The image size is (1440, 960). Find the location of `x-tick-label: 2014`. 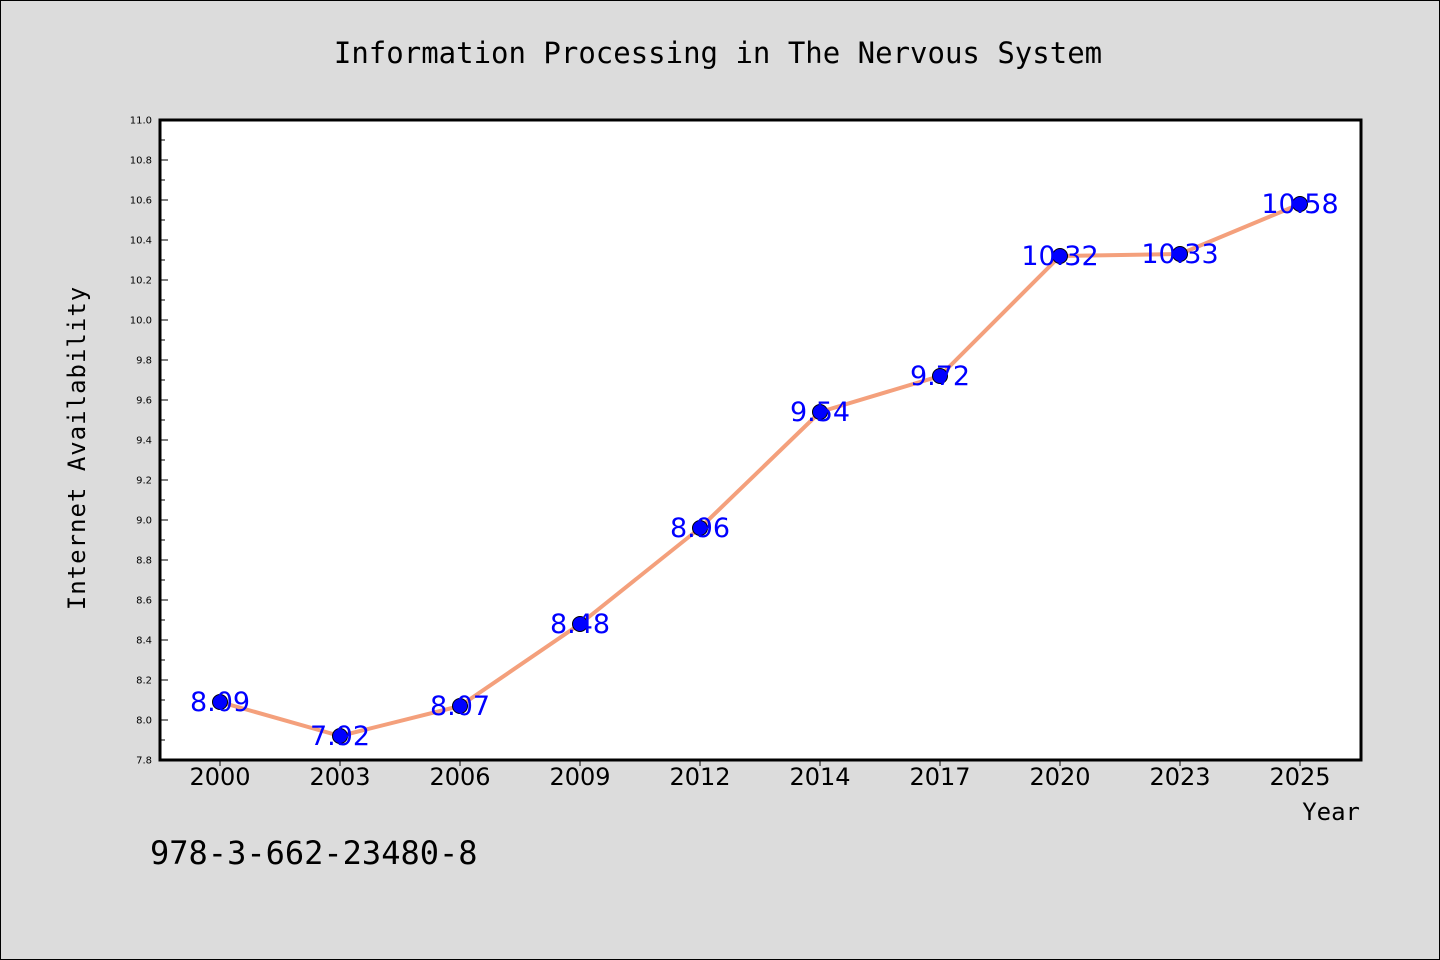

x-tick-label: 2014 is located at coordinates (819, 777).